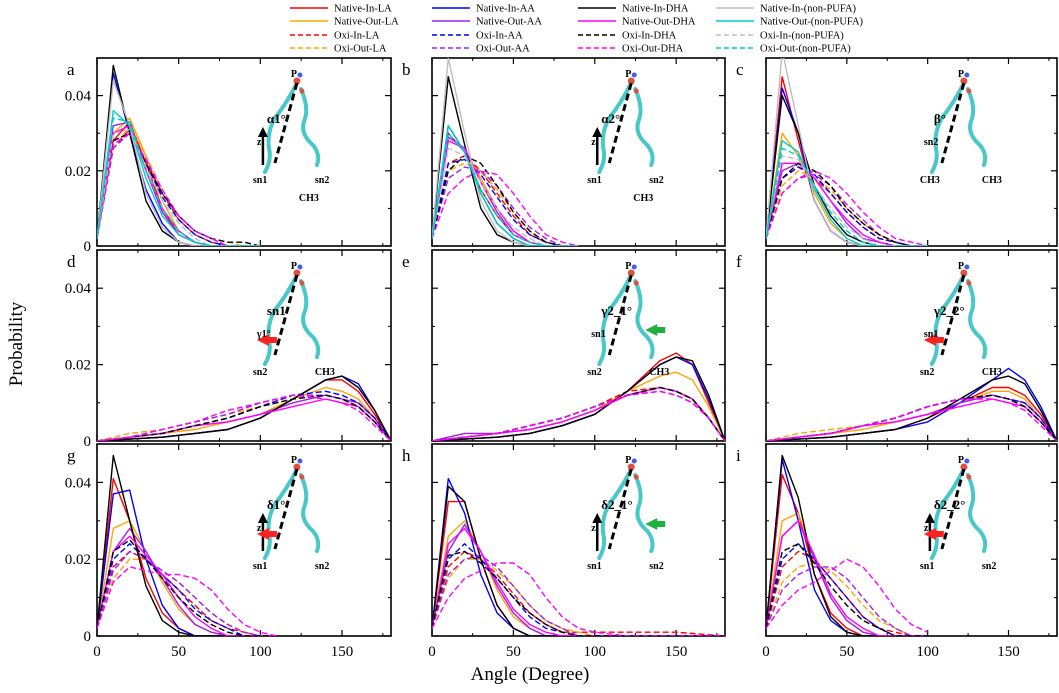 The width and height of the screenshot is (1059, 693). I want to click on inset-label: δ1°, so click(276, 504).